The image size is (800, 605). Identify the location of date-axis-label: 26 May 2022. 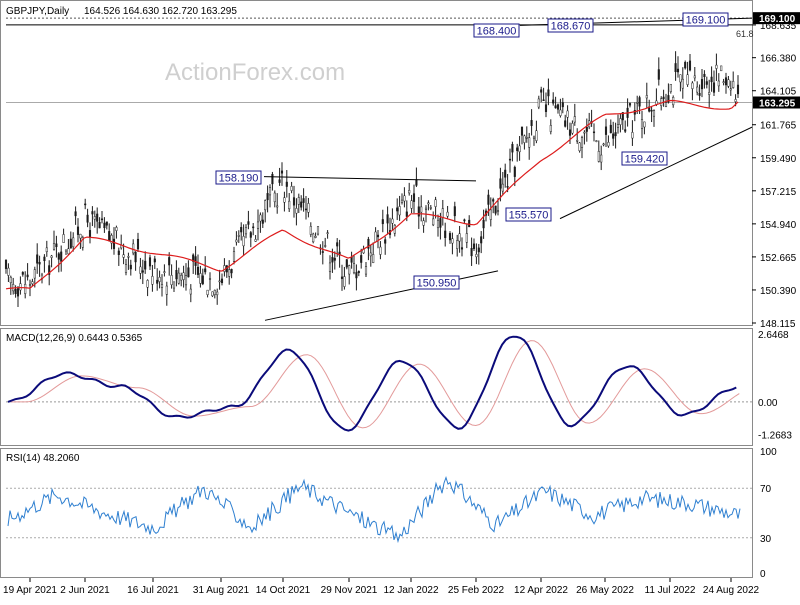
(605, 590).